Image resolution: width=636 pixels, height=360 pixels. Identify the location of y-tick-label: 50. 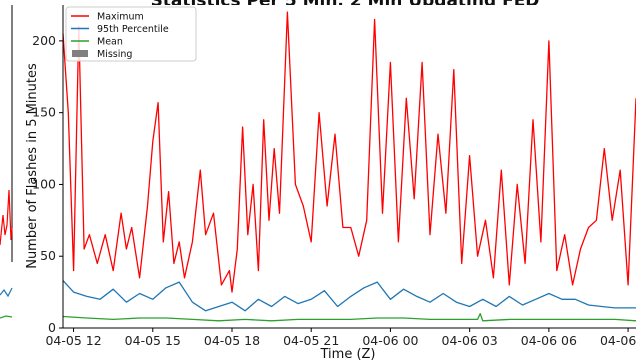
(48, 255).